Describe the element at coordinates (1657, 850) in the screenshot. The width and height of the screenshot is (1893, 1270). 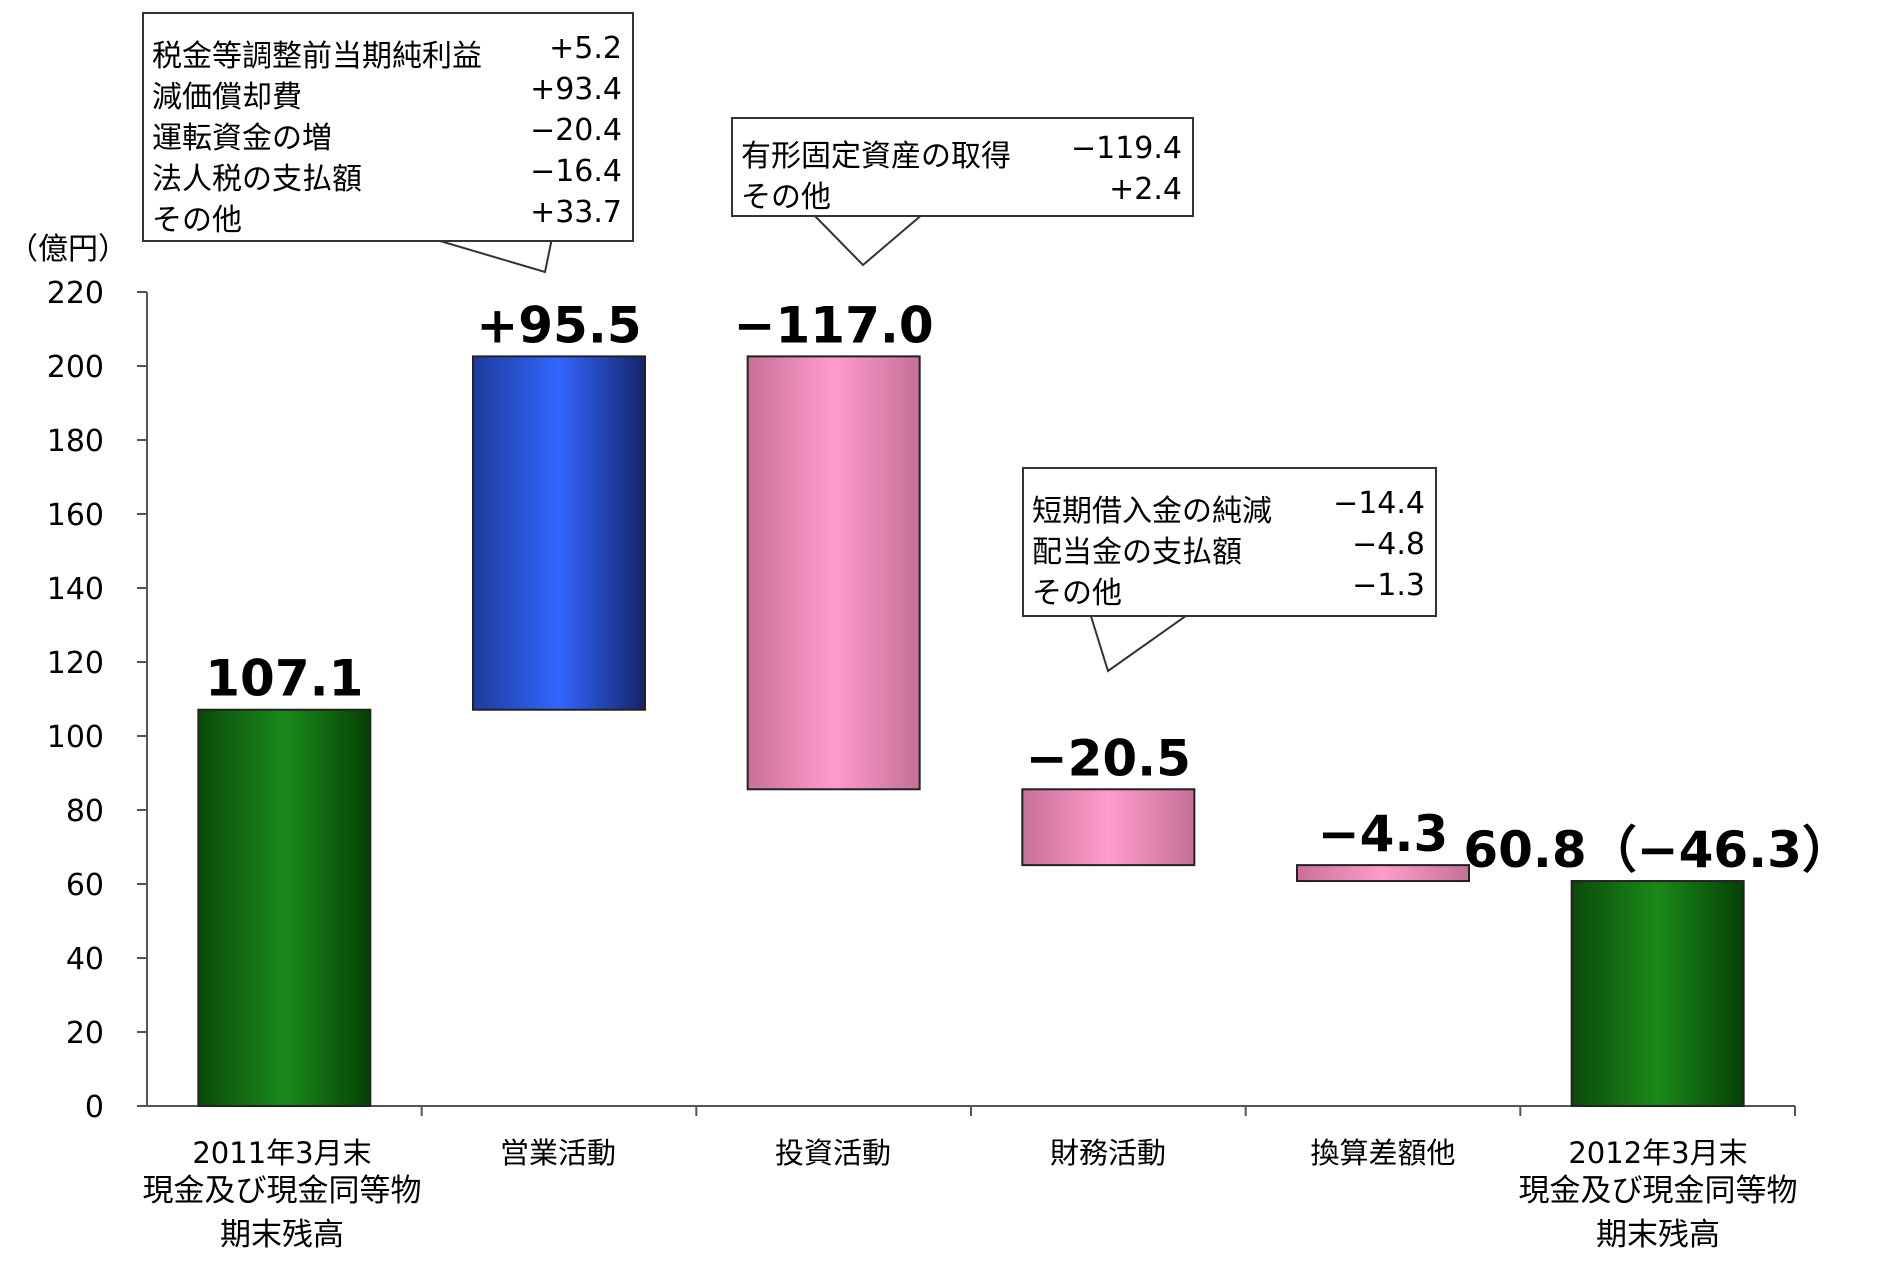
I see `bar-value-label: 60.8（−46.3）` at that location.